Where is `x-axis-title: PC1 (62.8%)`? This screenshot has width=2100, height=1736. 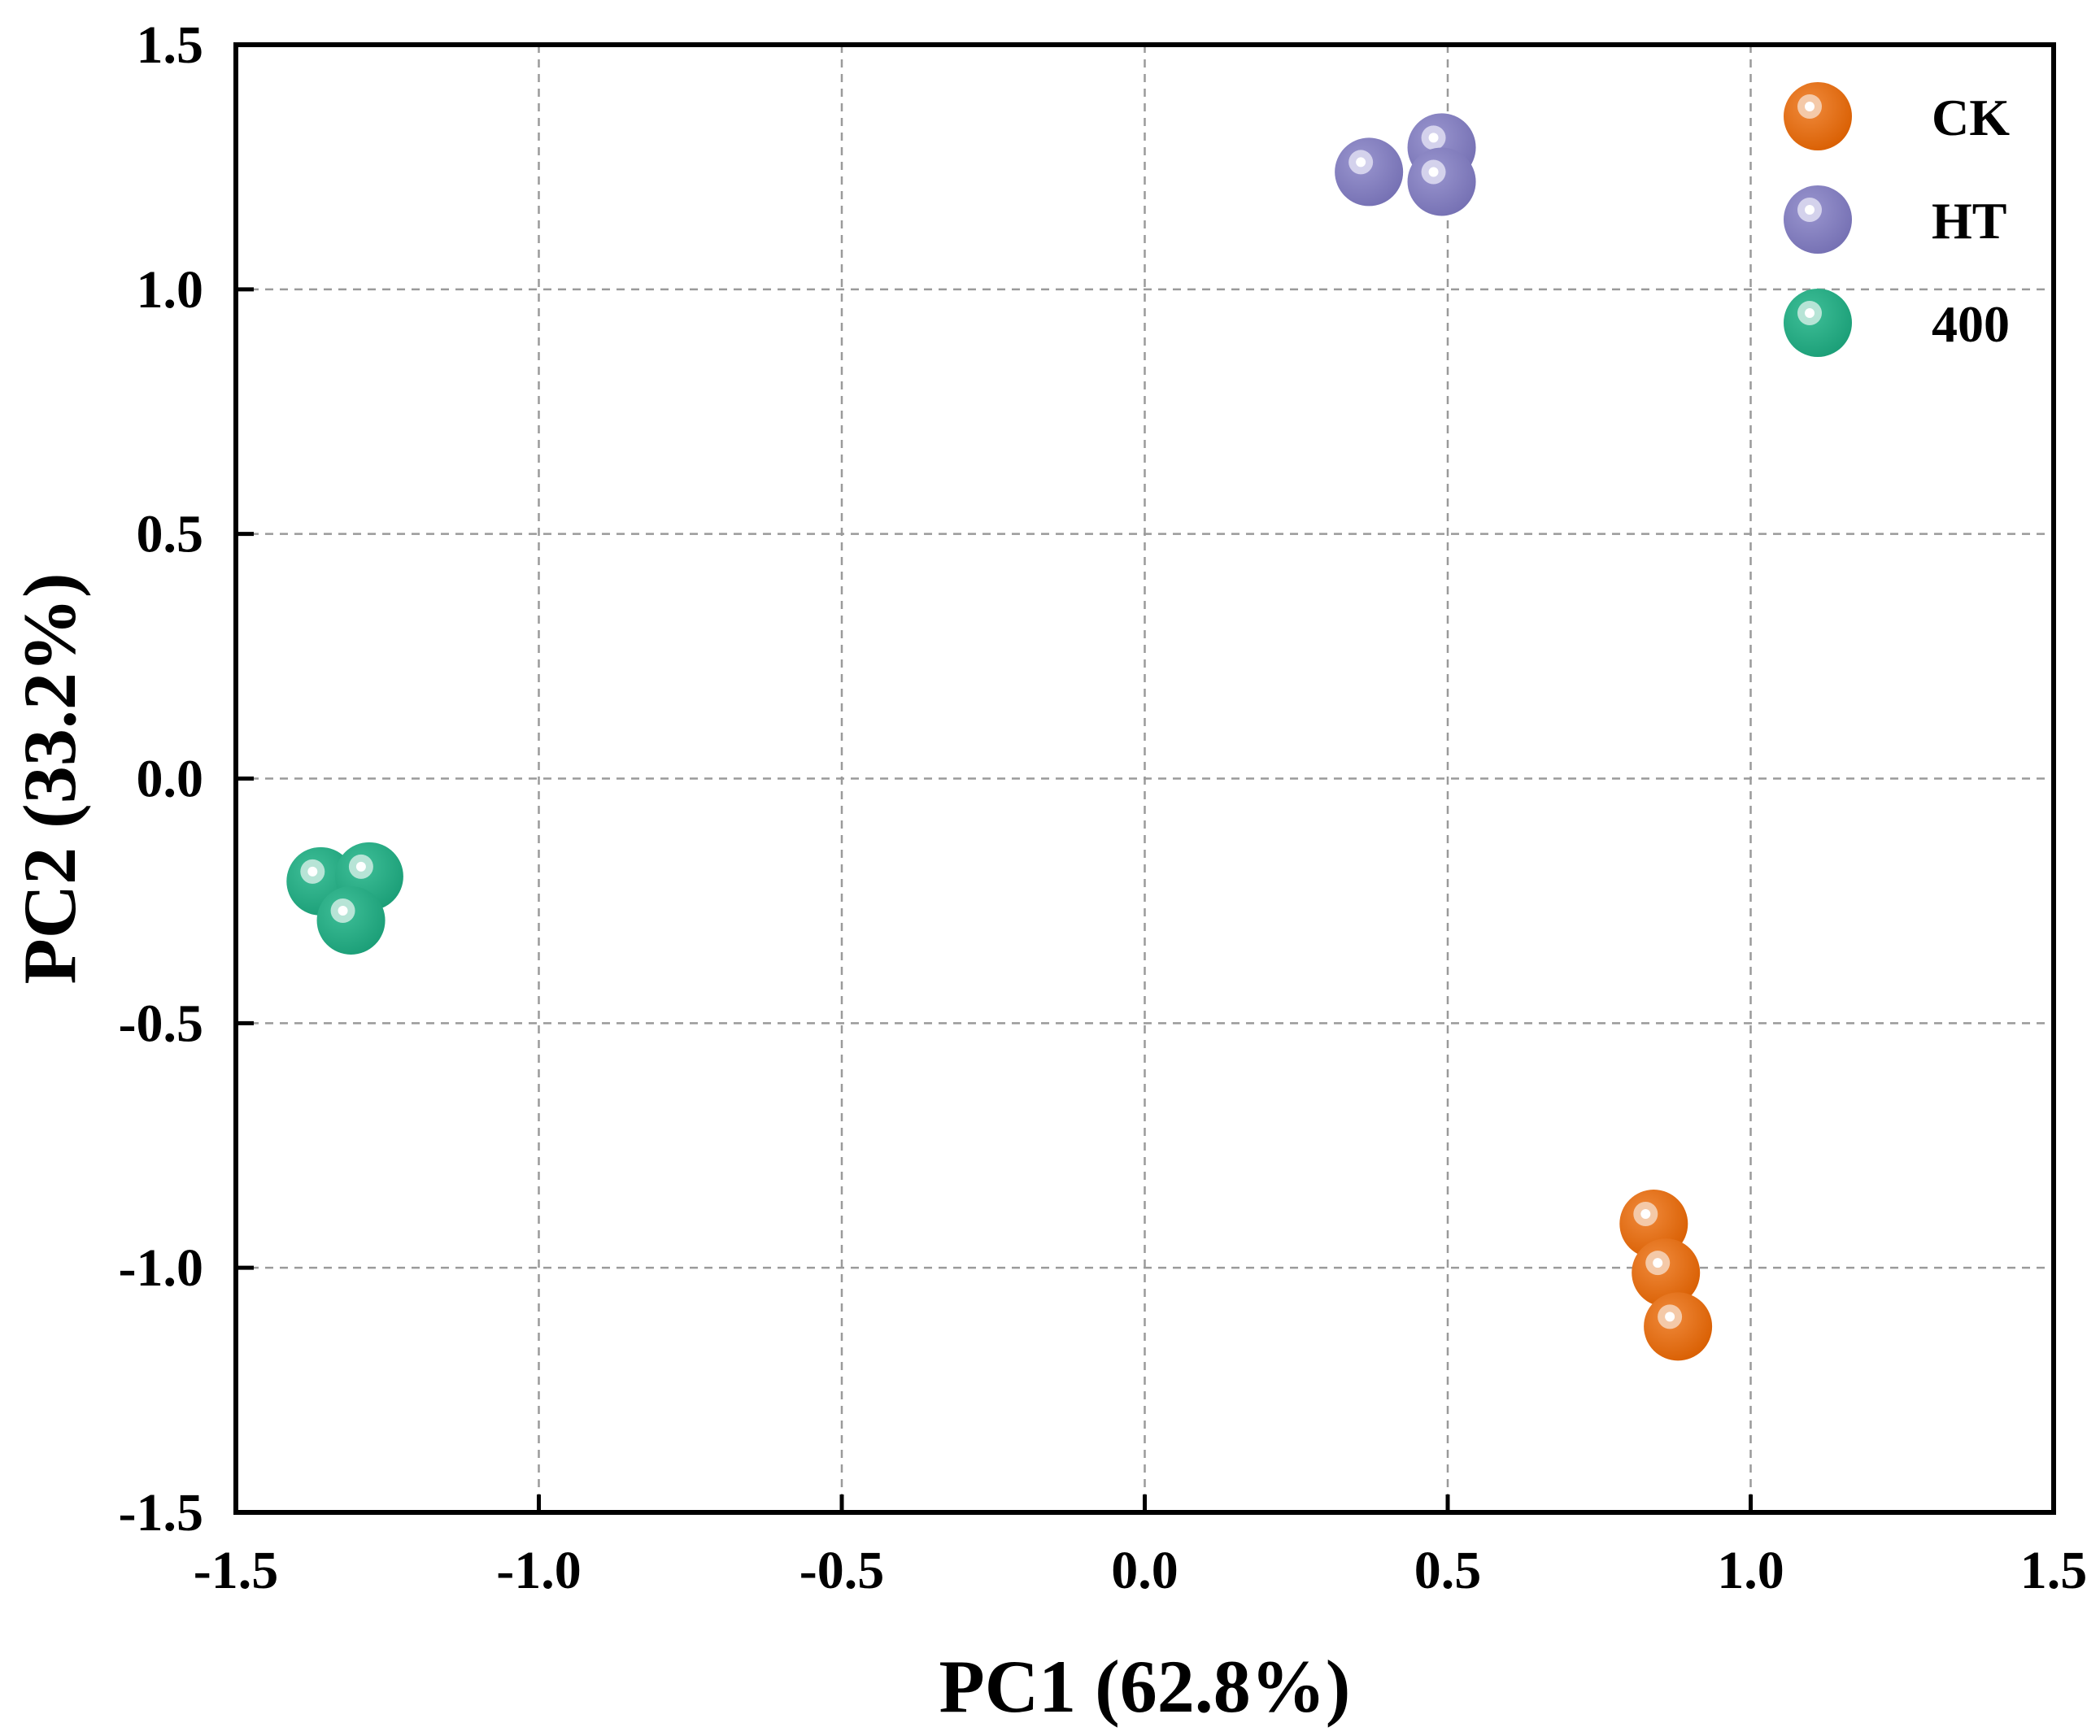 x-axis-title: PC1 (62.8%) is located at coordinates (1145, 1686).